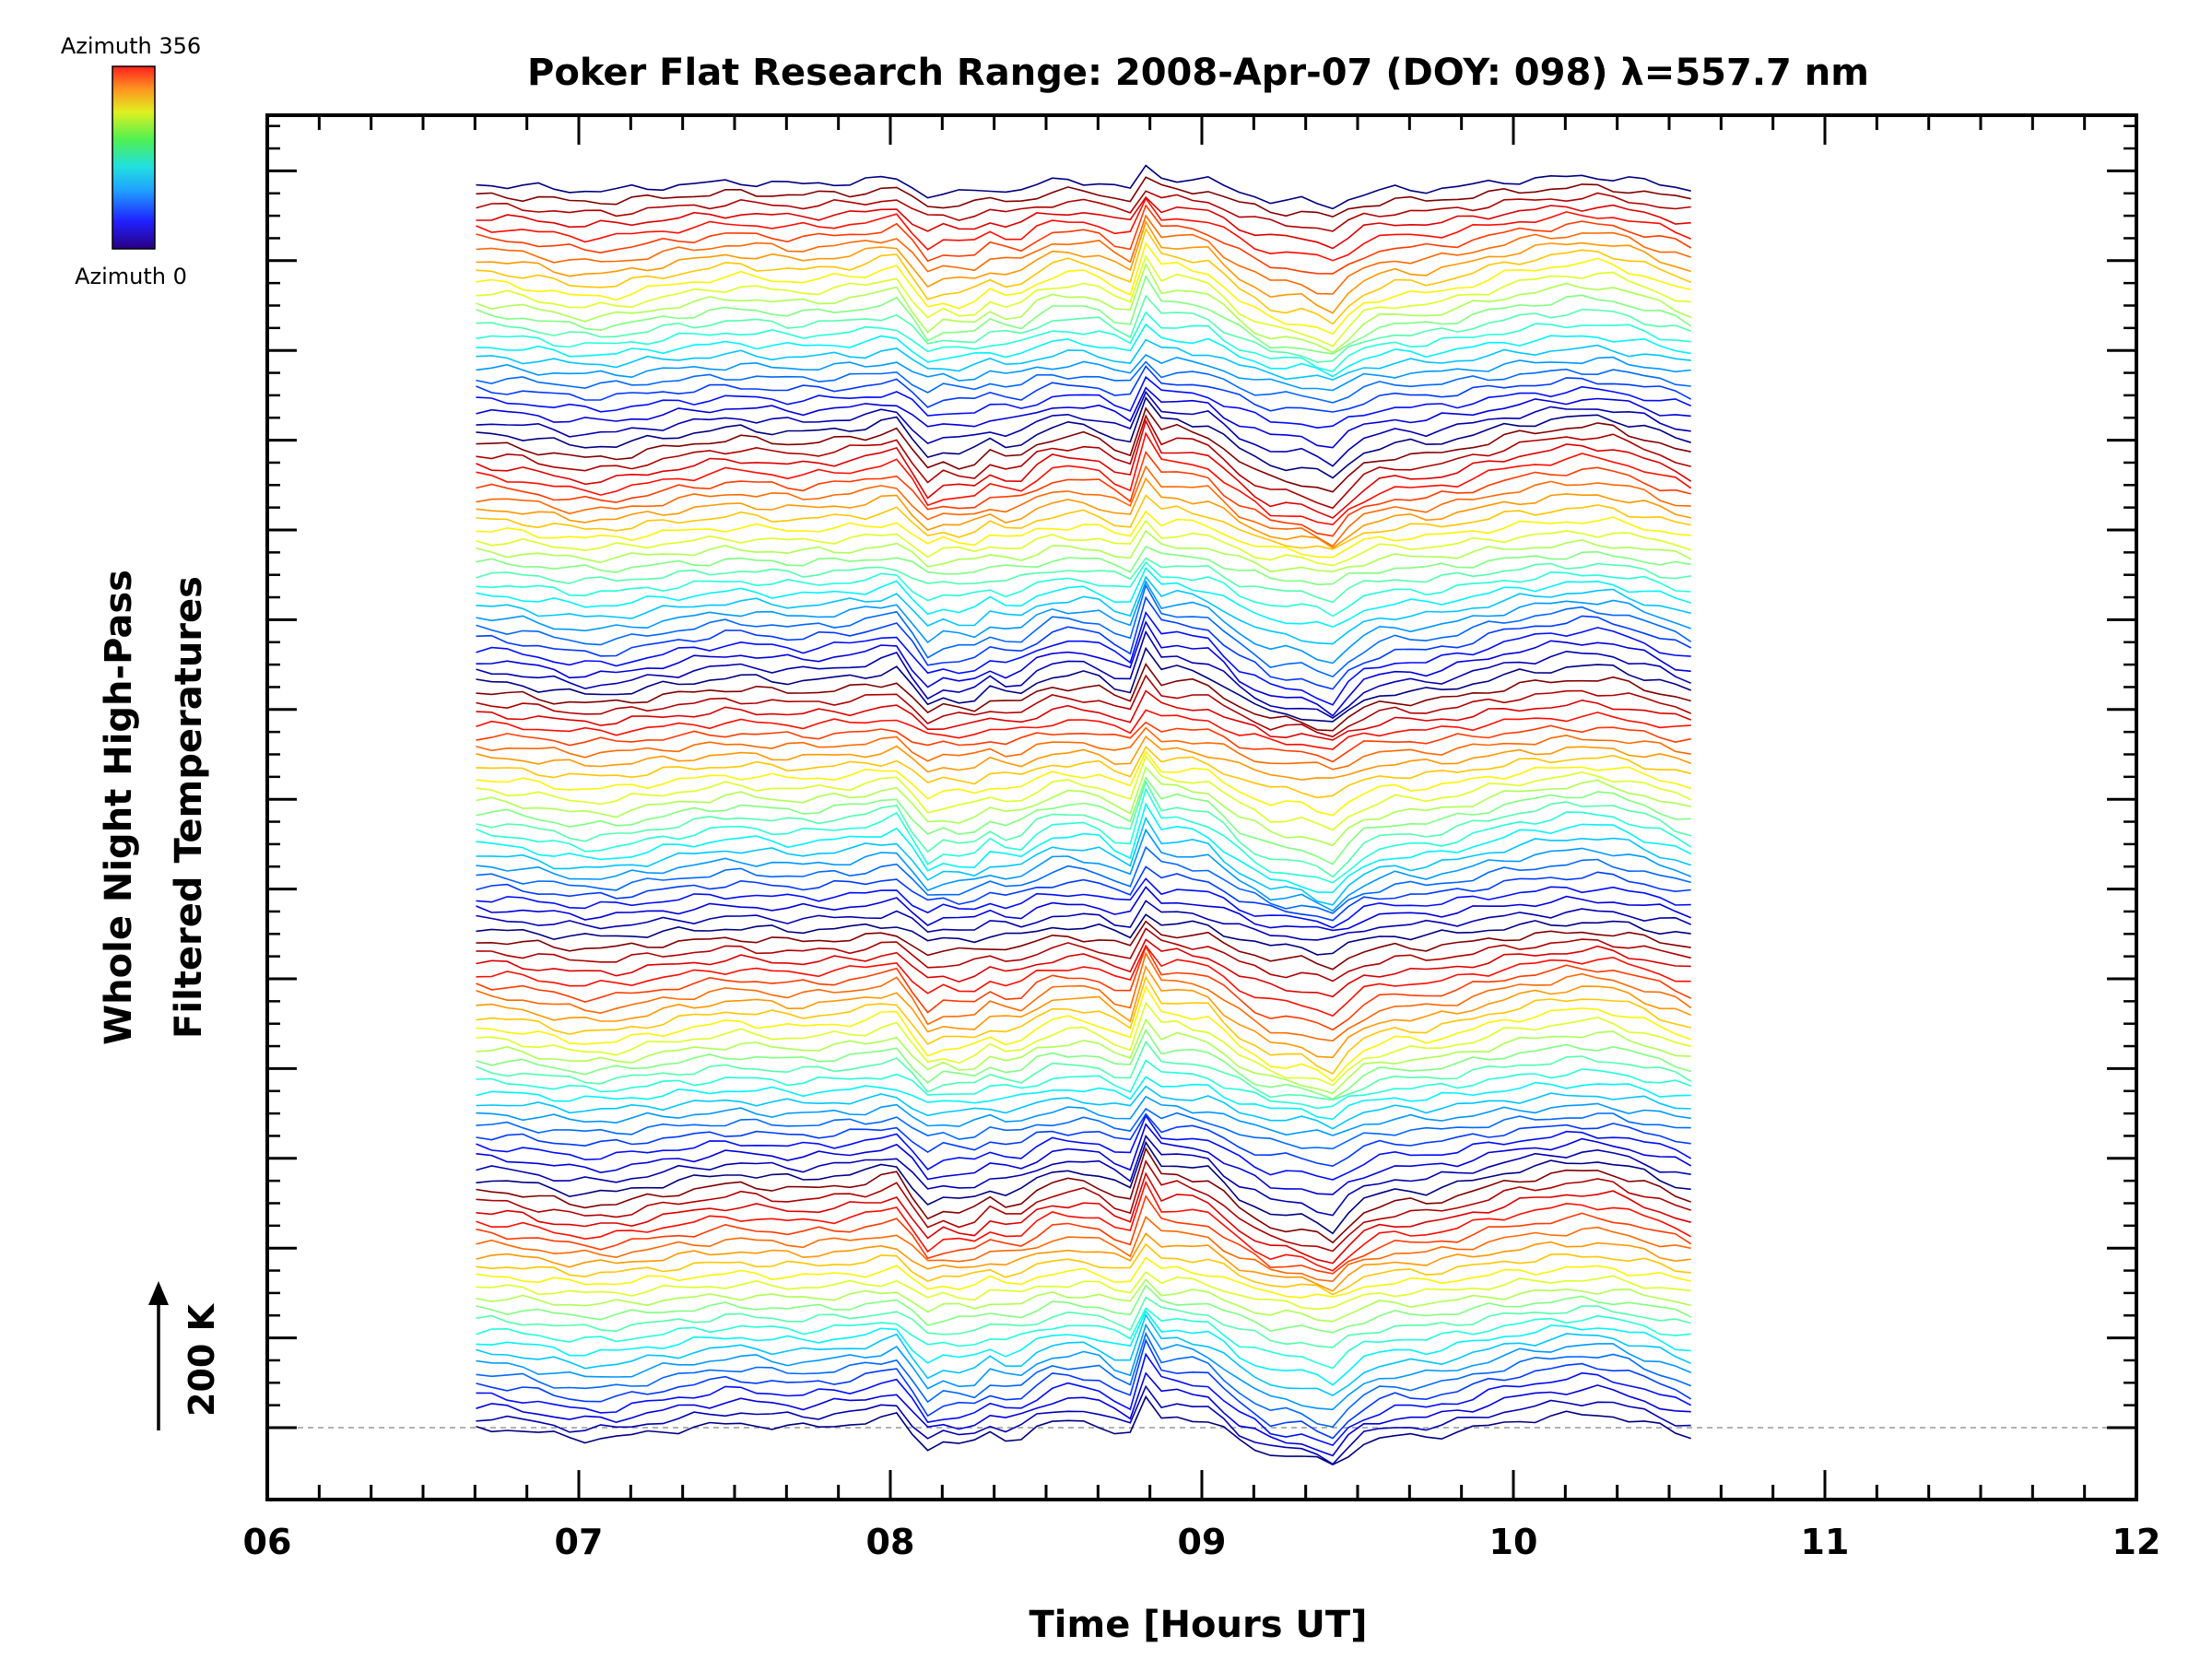 Image resolution: width=2212 pixels, height=1659 pixels. I want to click on x-tick-label: 12, so click(2136, 1542).